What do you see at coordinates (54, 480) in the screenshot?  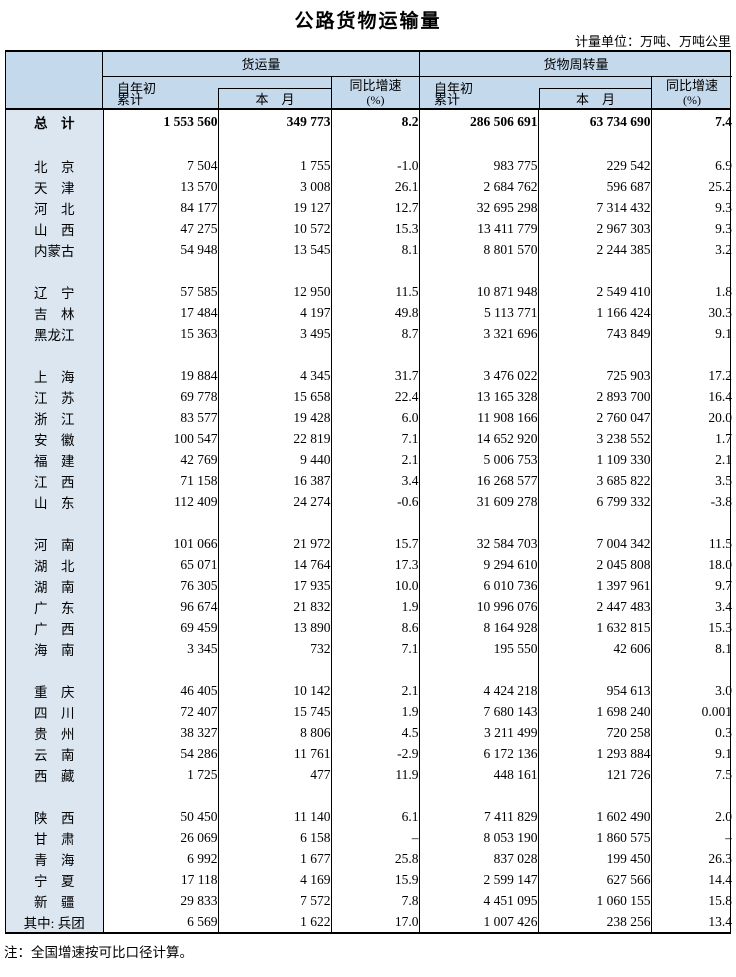 I see `region-cell: 江 西` at bounding box center [54, 480].